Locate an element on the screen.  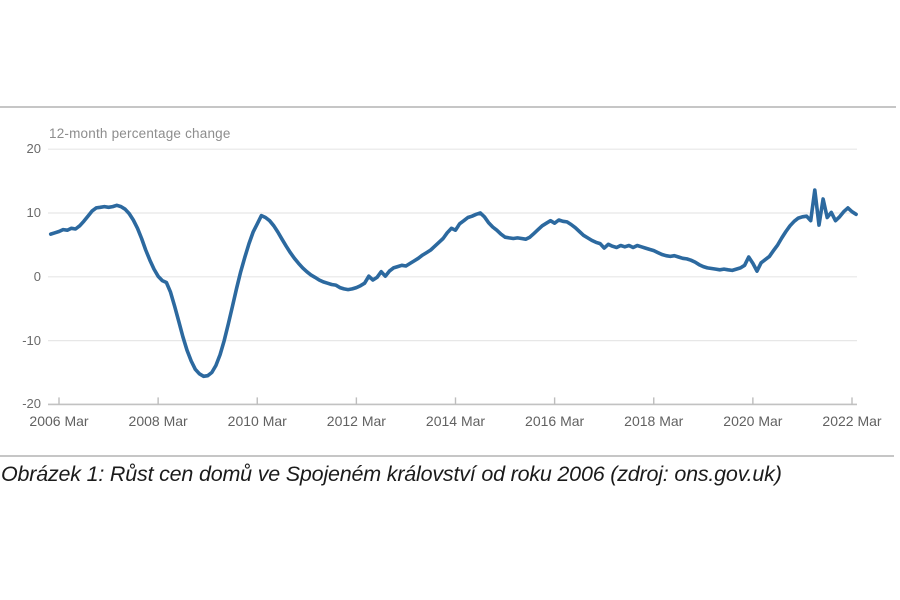
x-axis-label: 2018 Mar is located at coordinates (654, 421).